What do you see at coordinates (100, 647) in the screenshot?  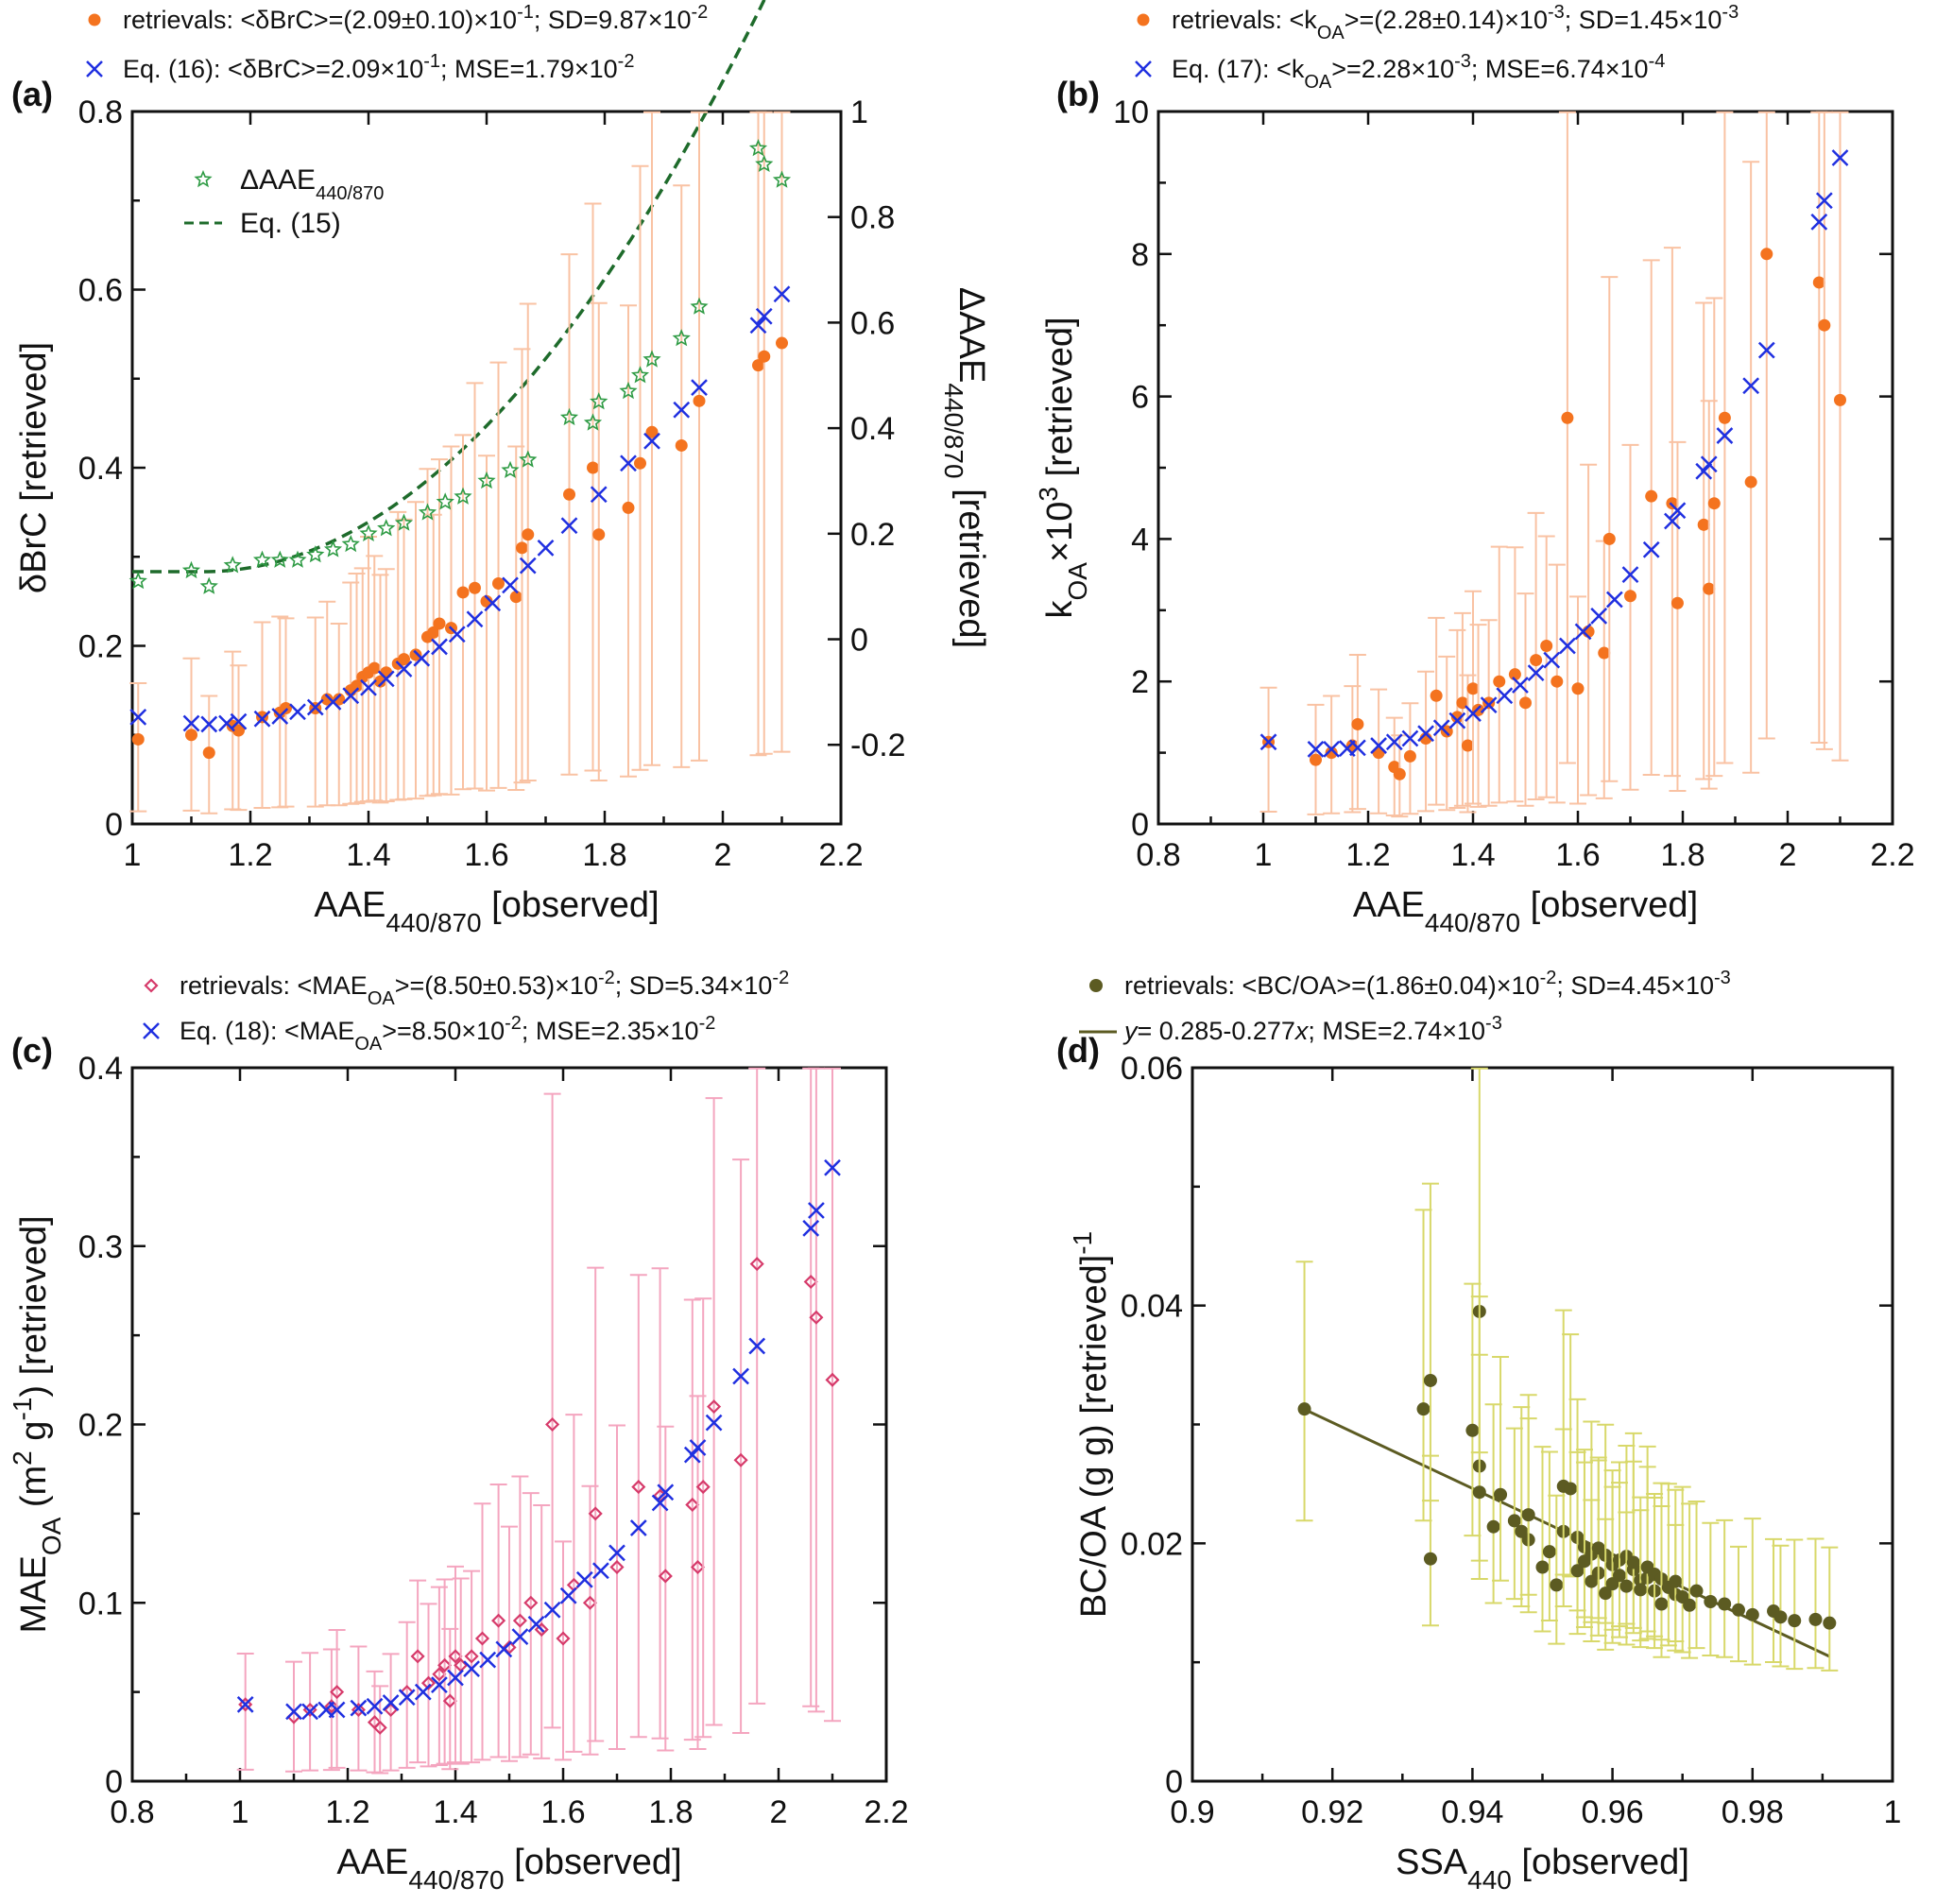 I see `y-tick-label: 0.2` at bounding box center [100, 647].